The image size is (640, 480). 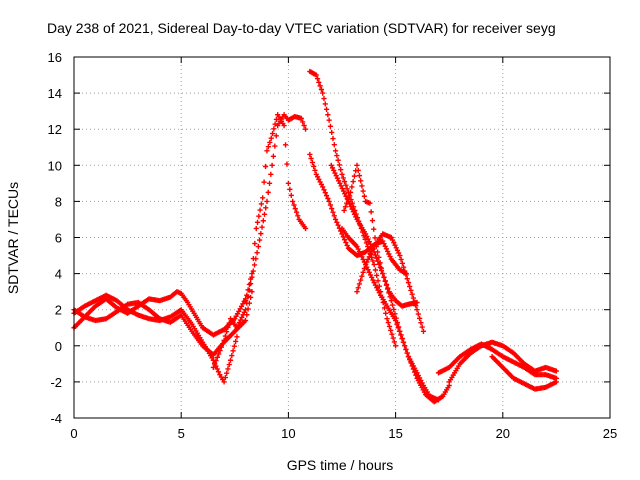 What do you see at coordinates (58, 274) in the screenshot?
I see `y-tick-label: 4` at bounding box center [58, 274].